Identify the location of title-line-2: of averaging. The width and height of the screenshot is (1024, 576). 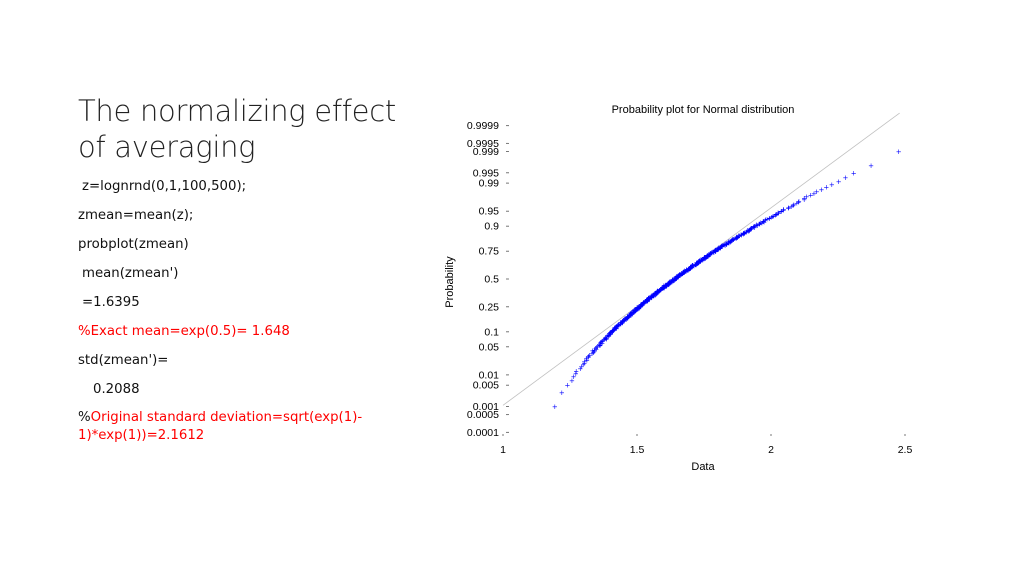
(167, 147).